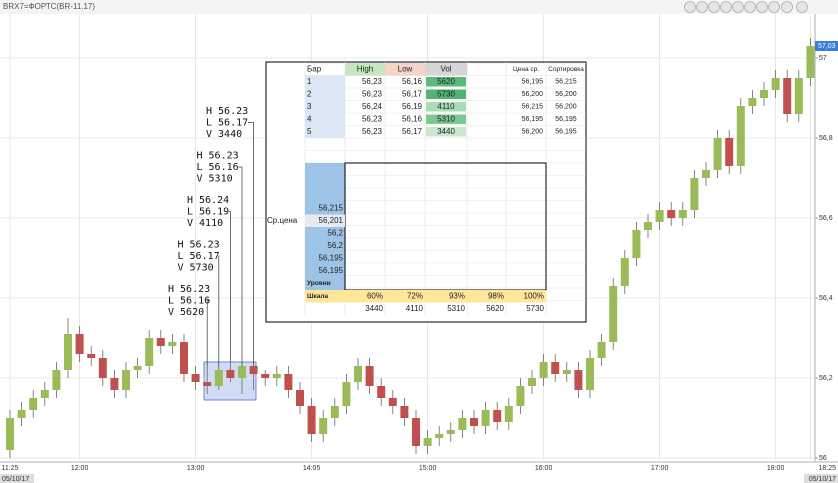 The height and width of the screenshot is (483, 838). What do you see at coordinates (821, 478) in the screenshot?
I see `date-box` at bounding box center [821, 478].